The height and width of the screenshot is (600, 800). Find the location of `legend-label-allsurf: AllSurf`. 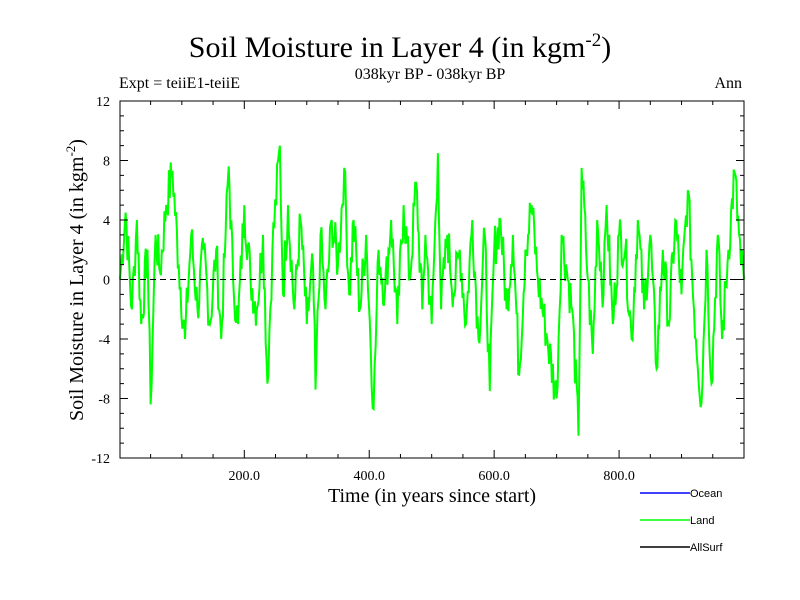

legend-label-allsurf: AllSurf is located at coordinates (706, 548).